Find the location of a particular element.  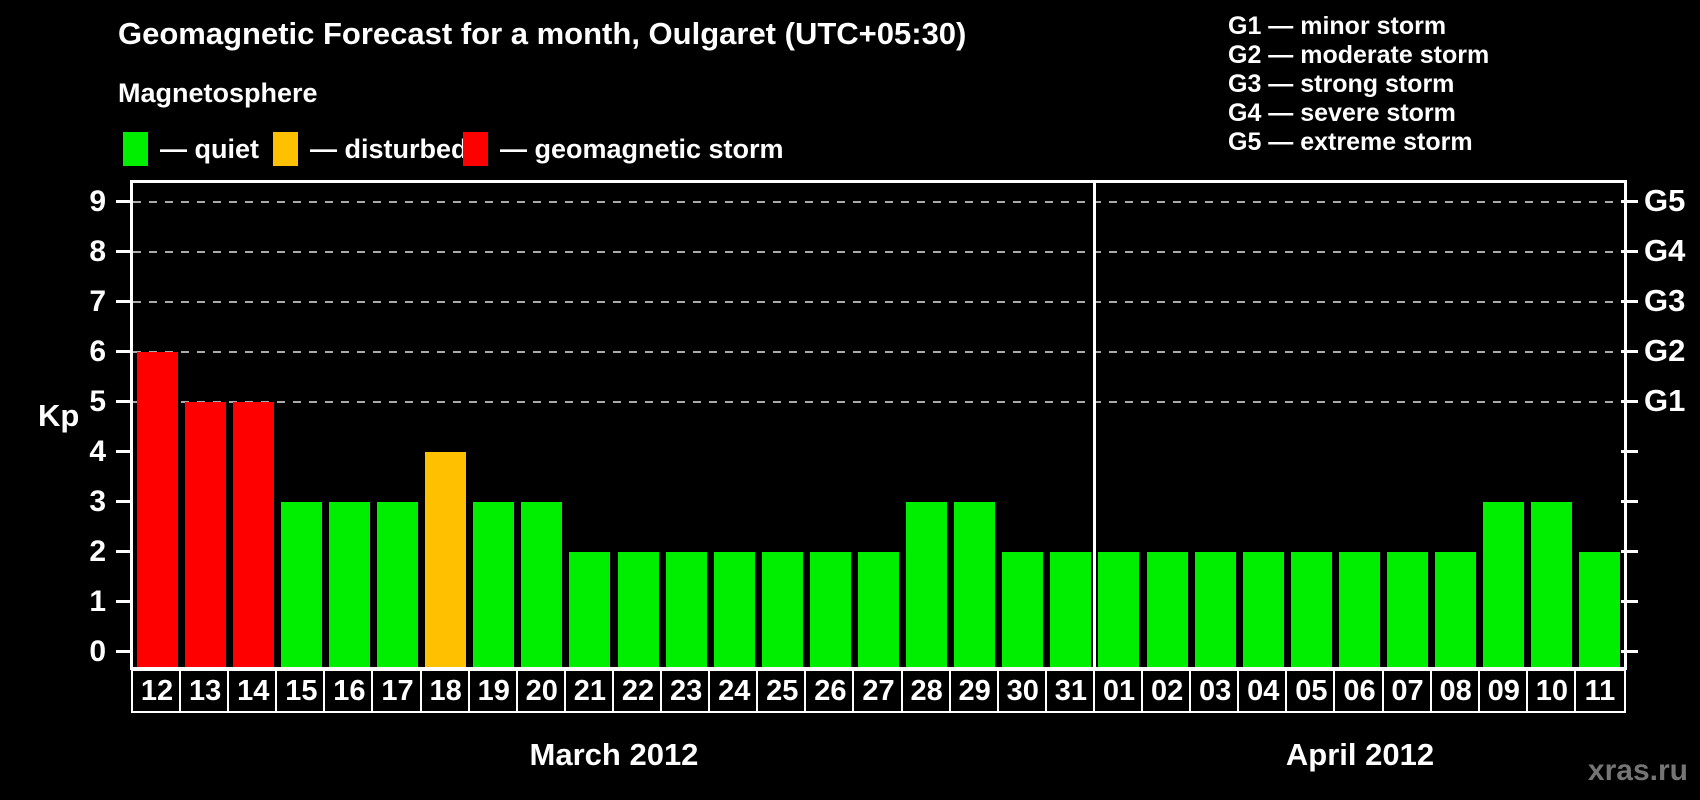

g-legend-line-g5: G5 — extreme storm is located at coordinates (1350, 142).